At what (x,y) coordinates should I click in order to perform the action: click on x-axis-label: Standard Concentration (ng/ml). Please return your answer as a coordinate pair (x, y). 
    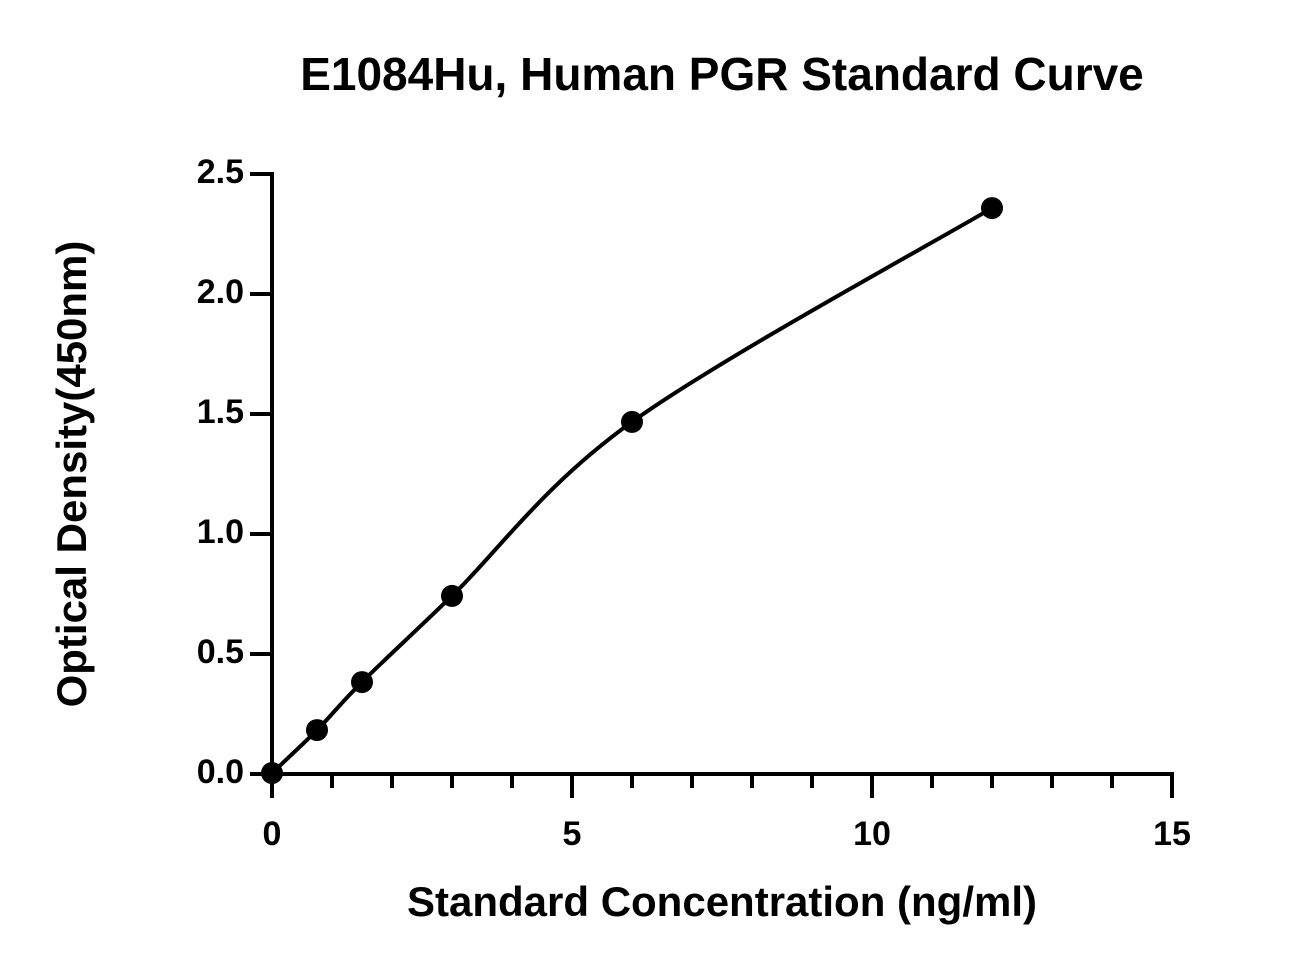
    Looking at the image, I should click on (722, 901).